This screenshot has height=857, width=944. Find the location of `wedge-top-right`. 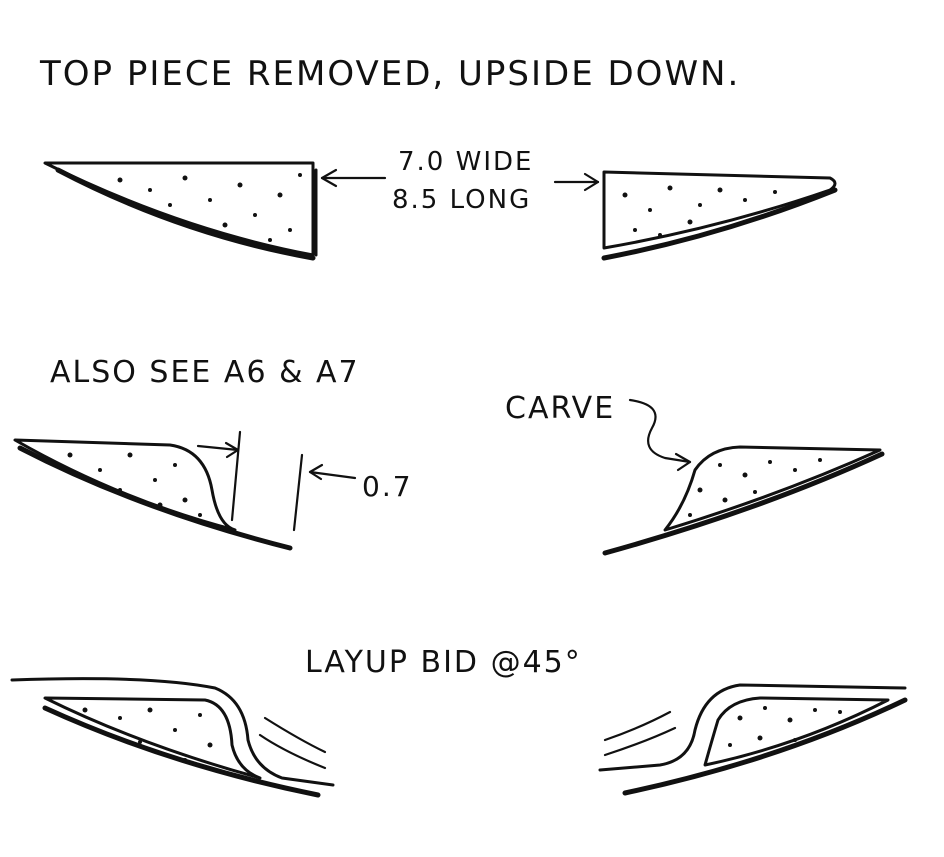

wedge-top-right is located at coordinates (719, 215).